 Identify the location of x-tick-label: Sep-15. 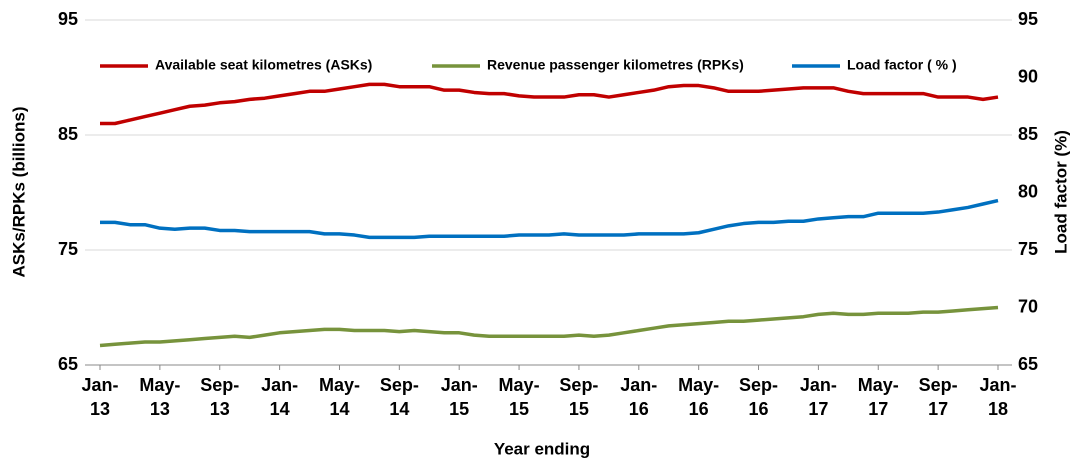
(578, 397).